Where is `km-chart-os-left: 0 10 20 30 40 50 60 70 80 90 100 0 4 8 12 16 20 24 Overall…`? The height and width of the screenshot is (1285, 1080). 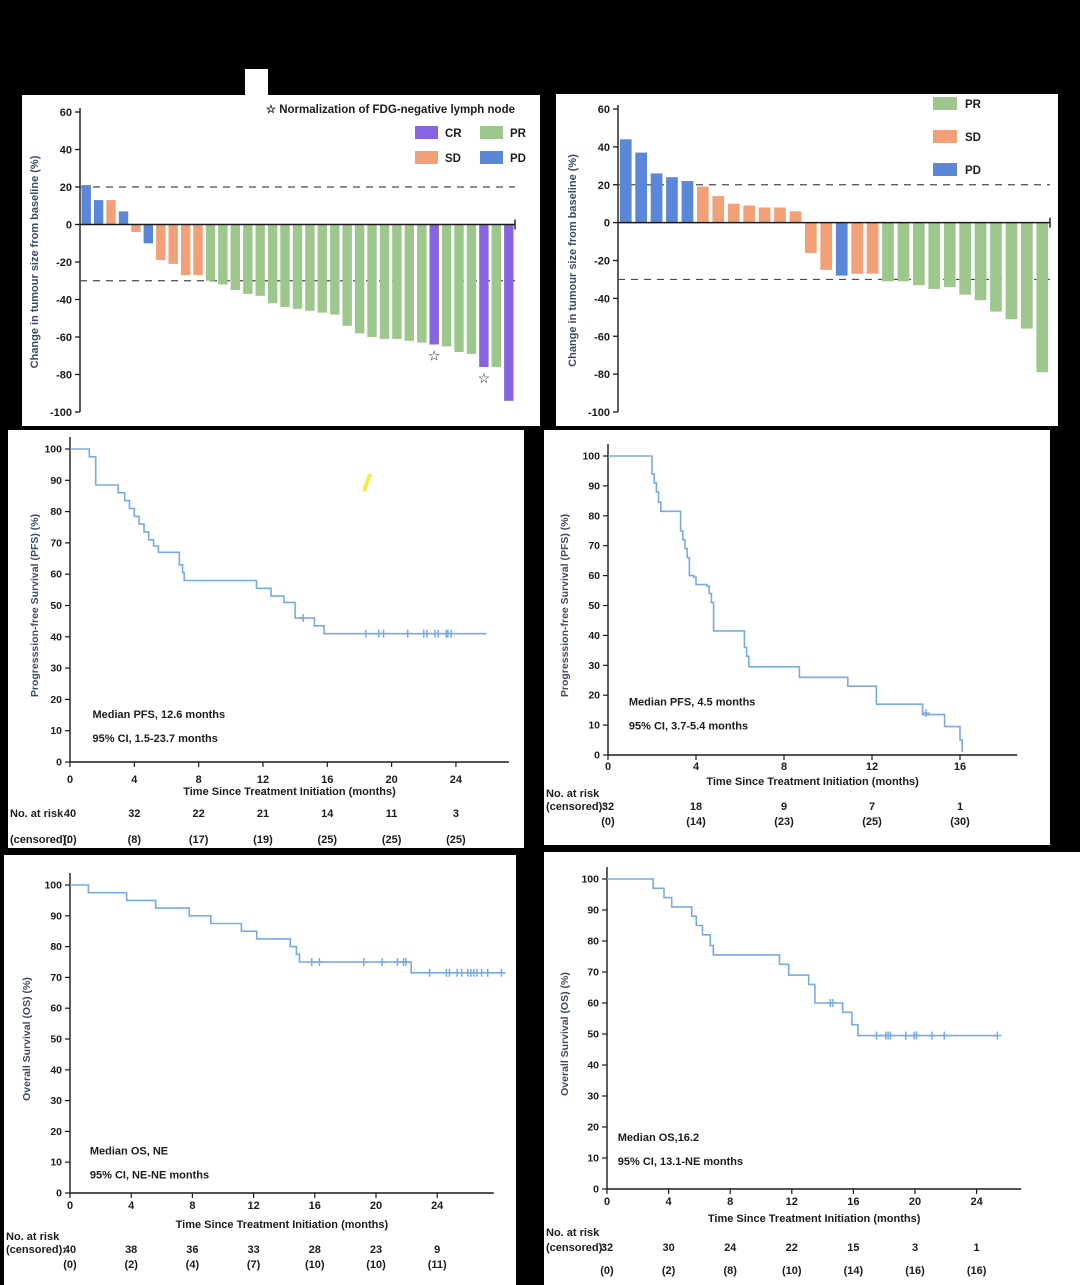 km-chart-os-left: 0 10 20 30 40 50 60 70 80 90 100 0 4 8 12 16 20 24 Overall… is located at coordinates (256, 1072).